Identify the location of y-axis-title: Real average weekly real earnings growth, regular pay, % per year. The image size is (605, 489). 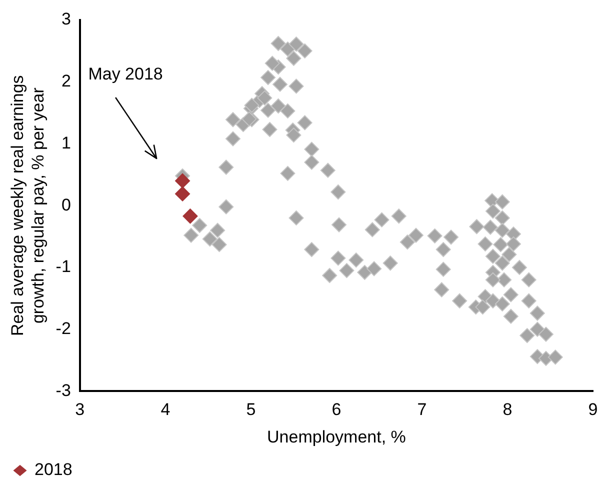
(28, 205).